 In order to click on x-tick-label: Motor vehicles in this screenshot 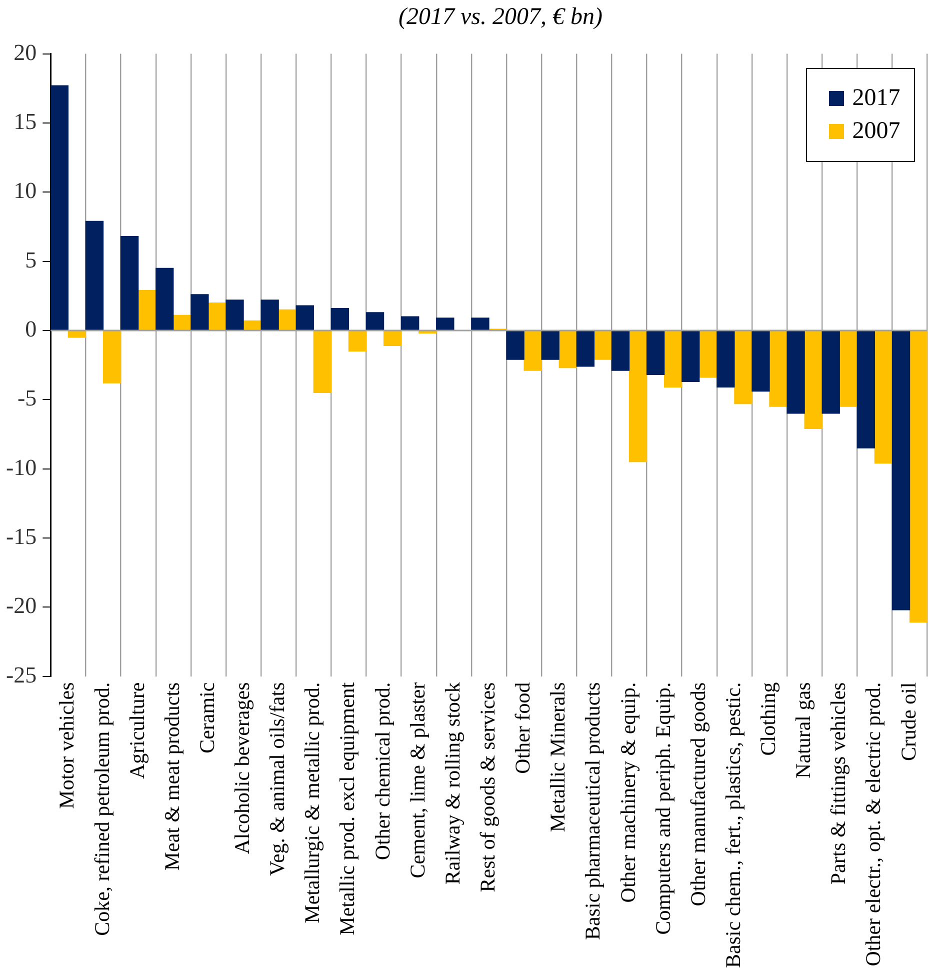, I will do `click(66, 745)`.